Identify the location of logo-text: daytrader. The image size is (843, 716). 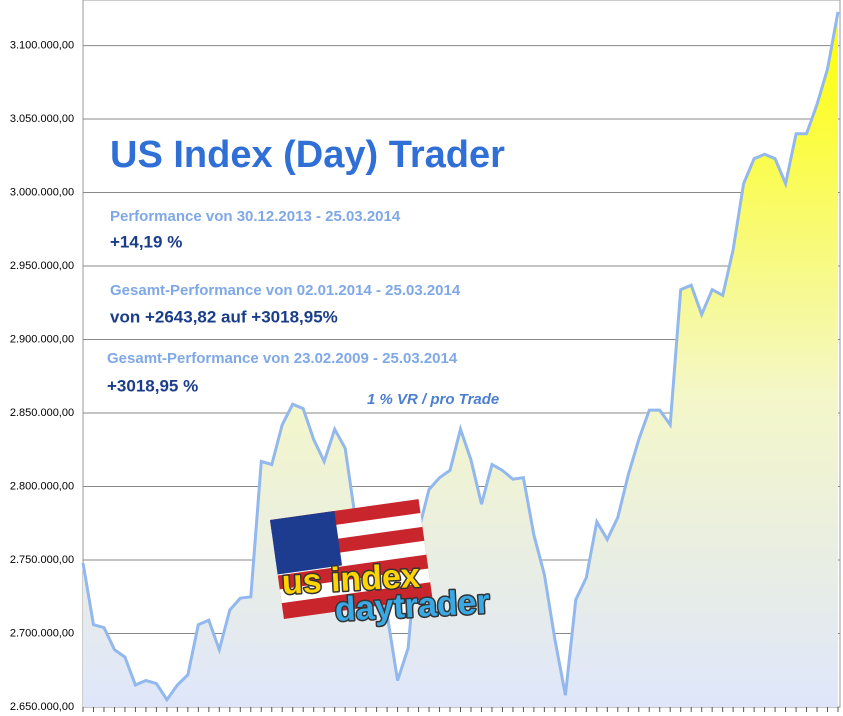
(412, 606).